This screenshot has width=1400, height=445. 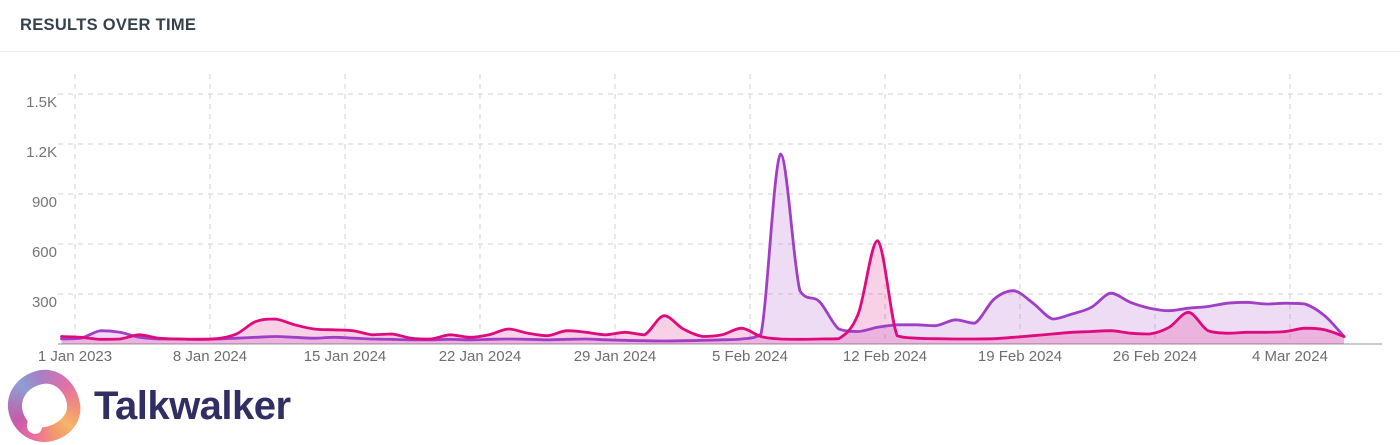 What do you see at coordinates (41, 152) in the screenshot?
I see `y-tick-label: 1.2K` at bounding box center [41, 152].